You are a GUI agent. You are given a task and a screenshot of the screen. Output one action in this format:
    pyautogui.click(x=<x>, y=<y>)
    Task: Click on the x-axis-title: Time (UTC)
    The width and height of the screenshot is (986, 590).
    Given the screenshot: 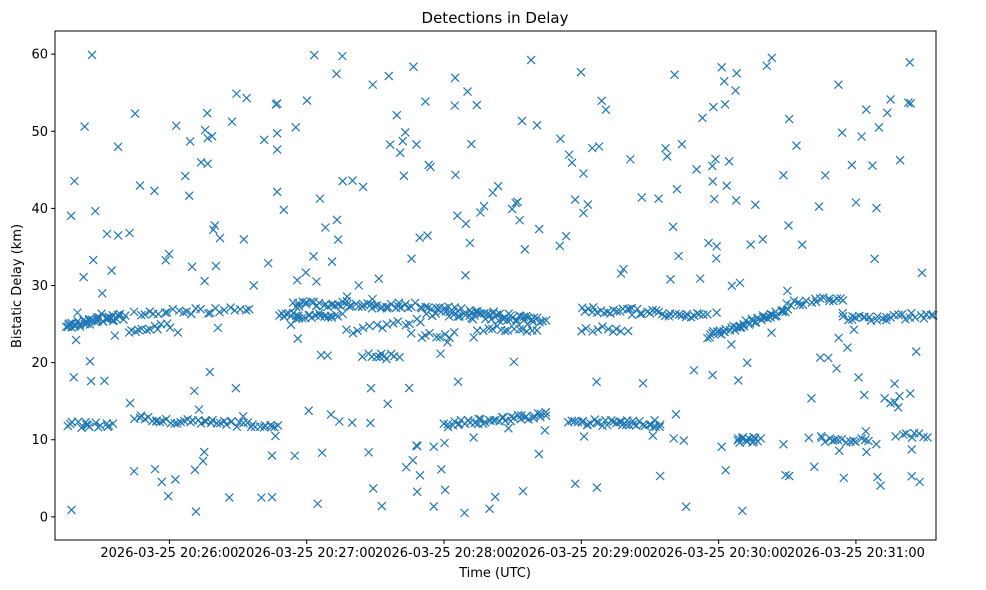 What is the action you would take?
    pyautogui.click(x=494, y=573)
    